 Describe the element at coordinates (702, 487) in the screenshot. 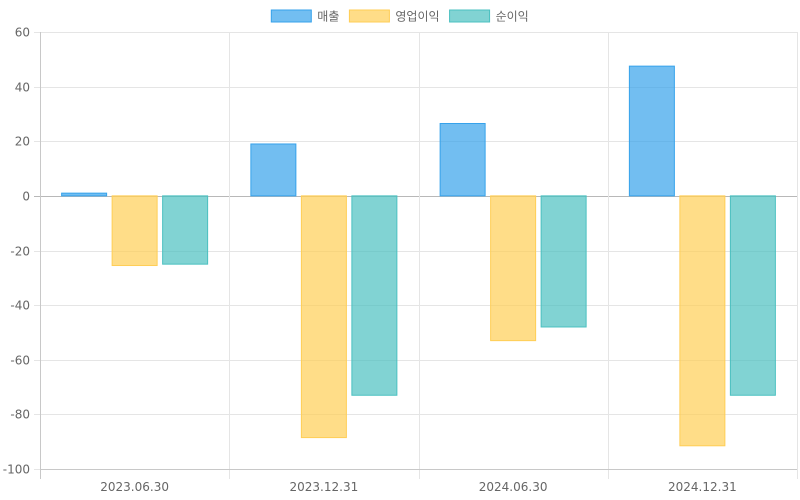

I see `x-tick-label: 2024.12.31` at that location.